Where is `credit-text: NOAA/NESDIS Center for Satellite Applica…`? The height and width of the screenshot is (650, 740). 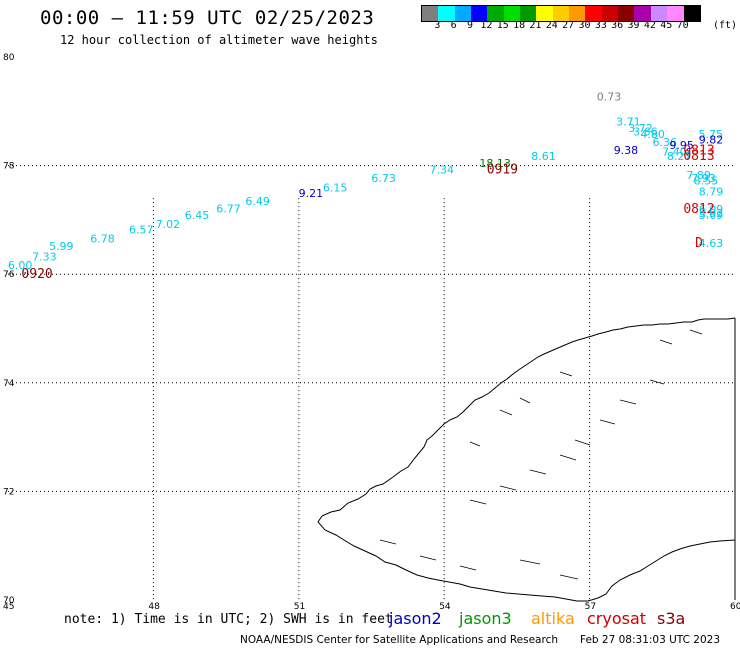
credit-text: NOAA/NESDIS Center for Satellite Applica… is located at coordinates (399, 640).